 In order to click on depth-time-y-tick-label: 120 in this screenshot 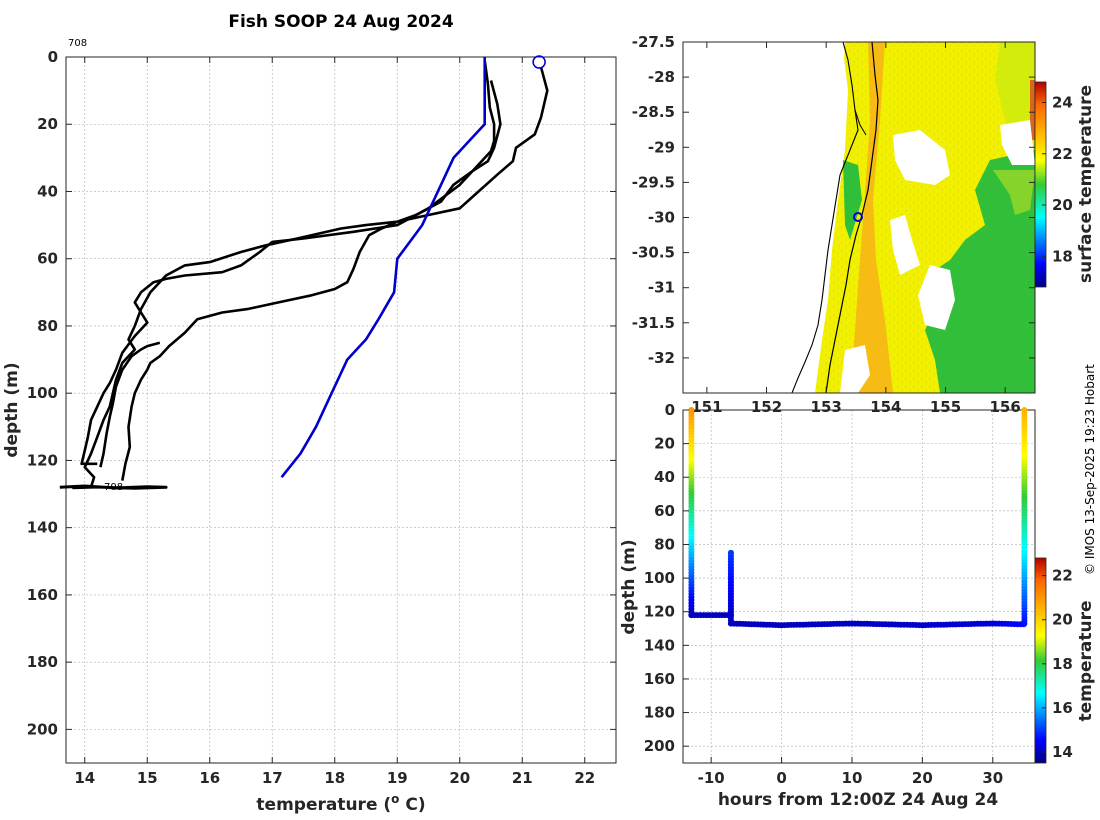, I will do `click(659, 612)`.